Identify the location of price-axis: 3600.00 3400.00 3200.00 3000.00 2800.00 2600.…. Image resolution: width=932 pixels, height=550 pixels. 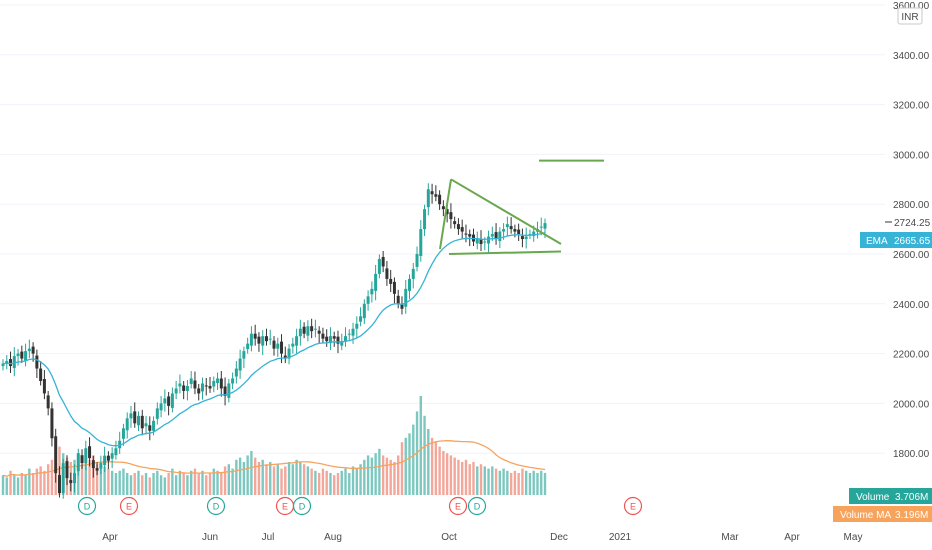
(911, 230).